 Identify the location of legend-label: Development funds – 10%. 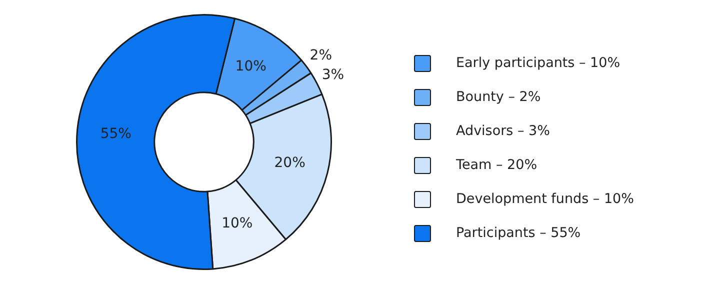
(545, 199).